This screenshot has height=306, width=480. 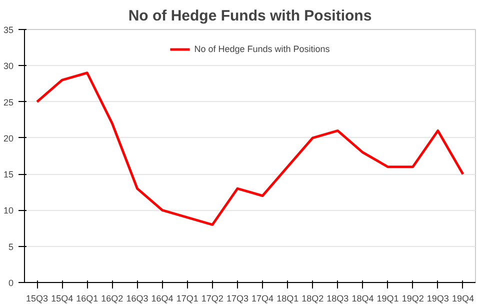 What do you see at coordinates (137, 299) in the screenshot?
I see `x-tick-label: 16Q3` at bounding box center [137, 299].